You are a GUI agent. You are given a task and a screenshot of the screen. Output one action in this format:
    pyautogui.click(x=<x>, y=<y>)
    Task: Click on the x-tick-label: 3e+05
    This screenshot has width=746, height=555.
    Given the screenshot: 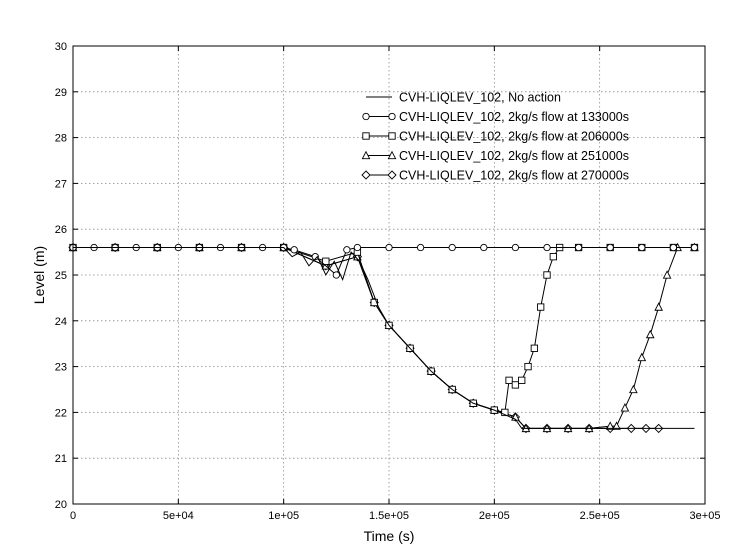 What is the action you would take?
    pyautogui.click(x=705, y=516)
    